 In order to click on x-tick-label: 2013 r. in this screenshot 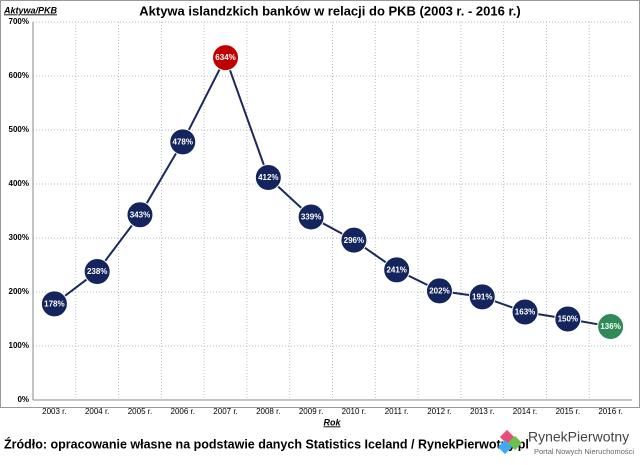, I will do `click(482, 411)`.